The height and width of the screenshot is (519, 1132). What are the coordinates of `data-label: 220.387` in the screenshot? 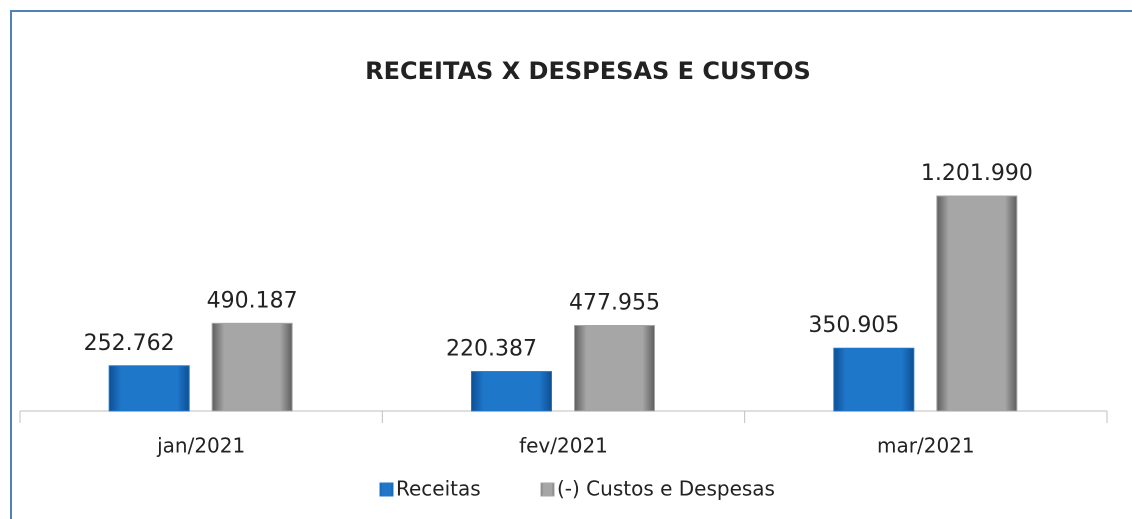 It's located at (491, 349).